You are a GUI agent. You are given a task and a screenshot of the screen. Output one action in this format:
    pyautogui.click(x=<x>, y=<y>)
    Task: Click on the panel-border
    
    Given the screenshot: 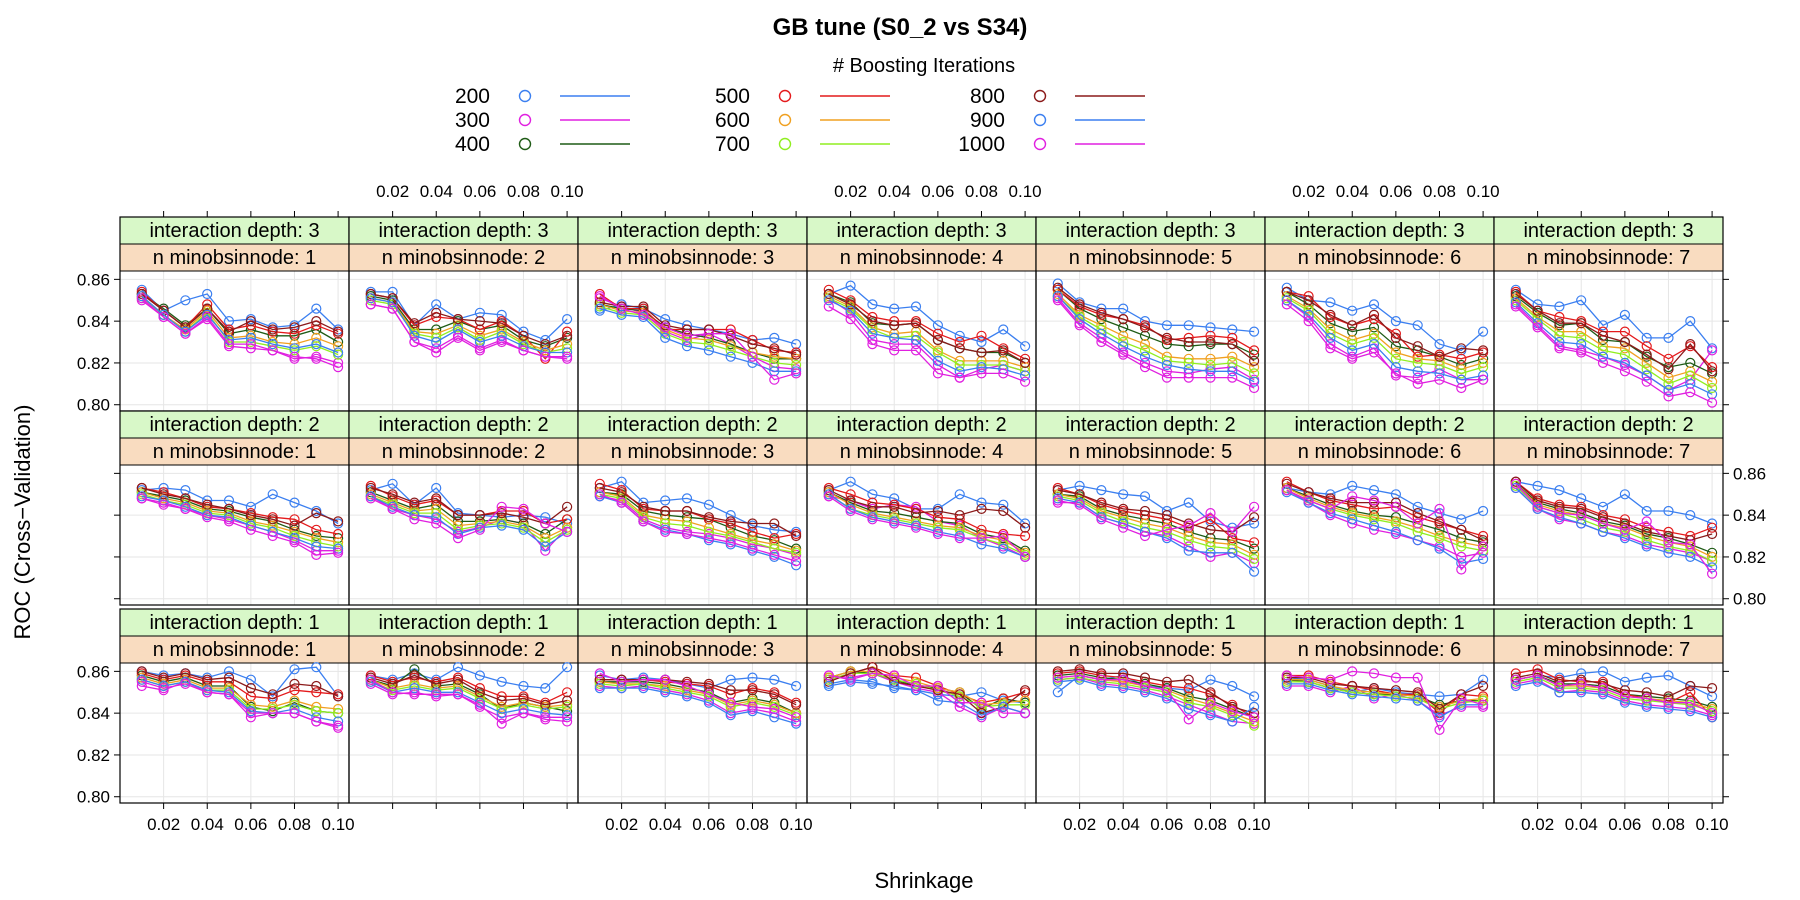 What is the action you would take?
    pyautogui.click(x=1608, y=508)
    